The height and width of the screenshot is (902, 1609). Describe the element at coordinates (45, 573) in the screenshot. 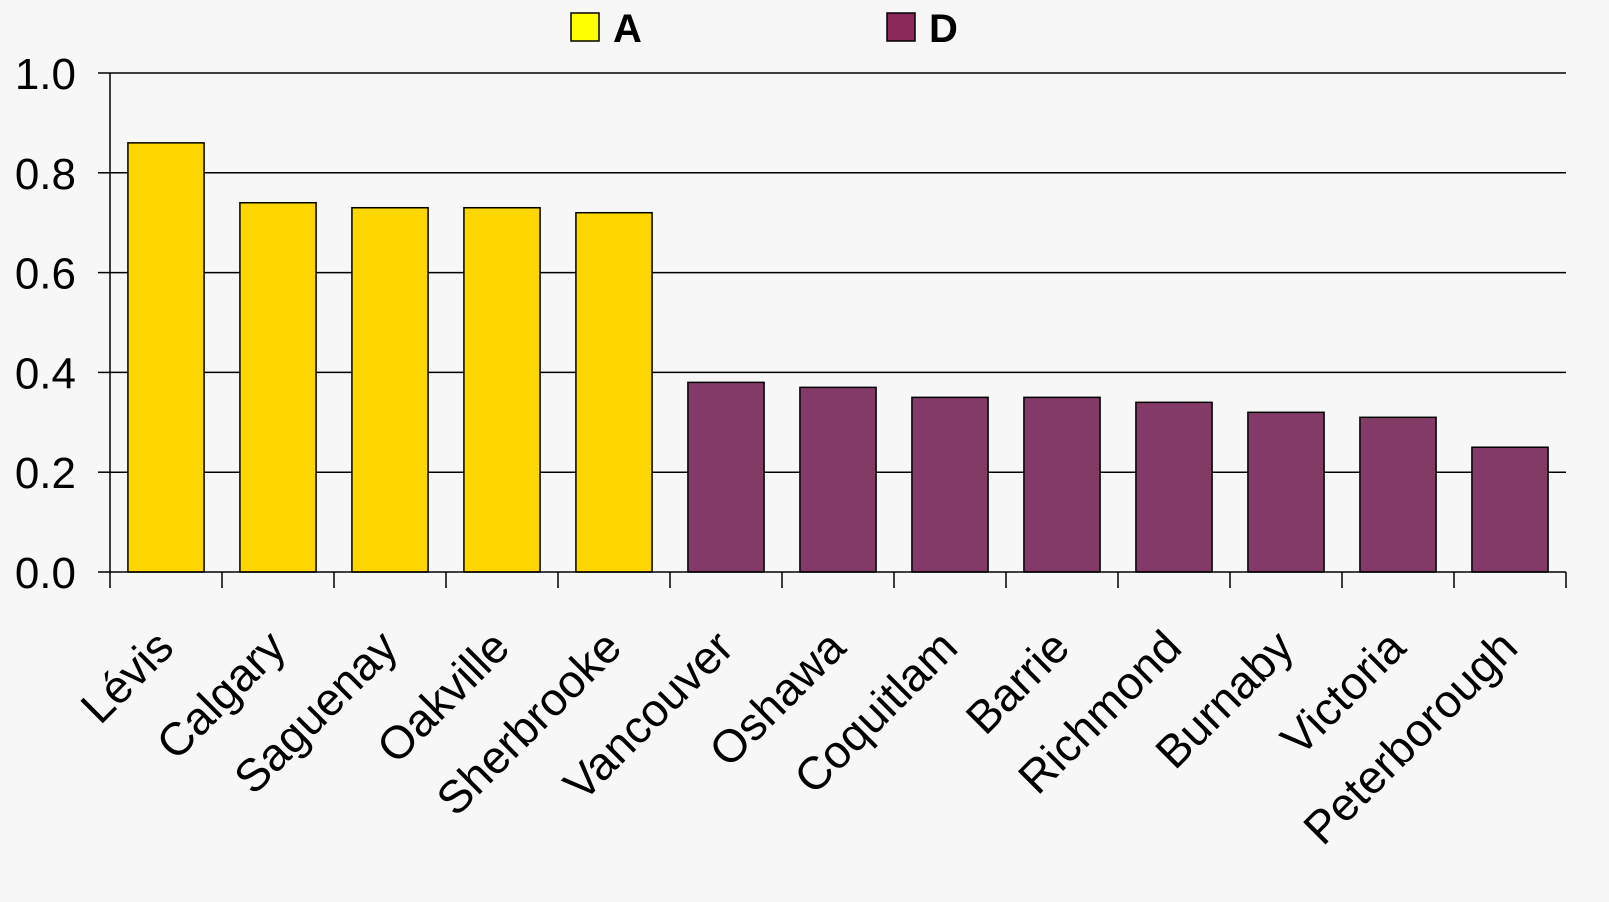

I see `y-tick-label: 0.0` at that location.